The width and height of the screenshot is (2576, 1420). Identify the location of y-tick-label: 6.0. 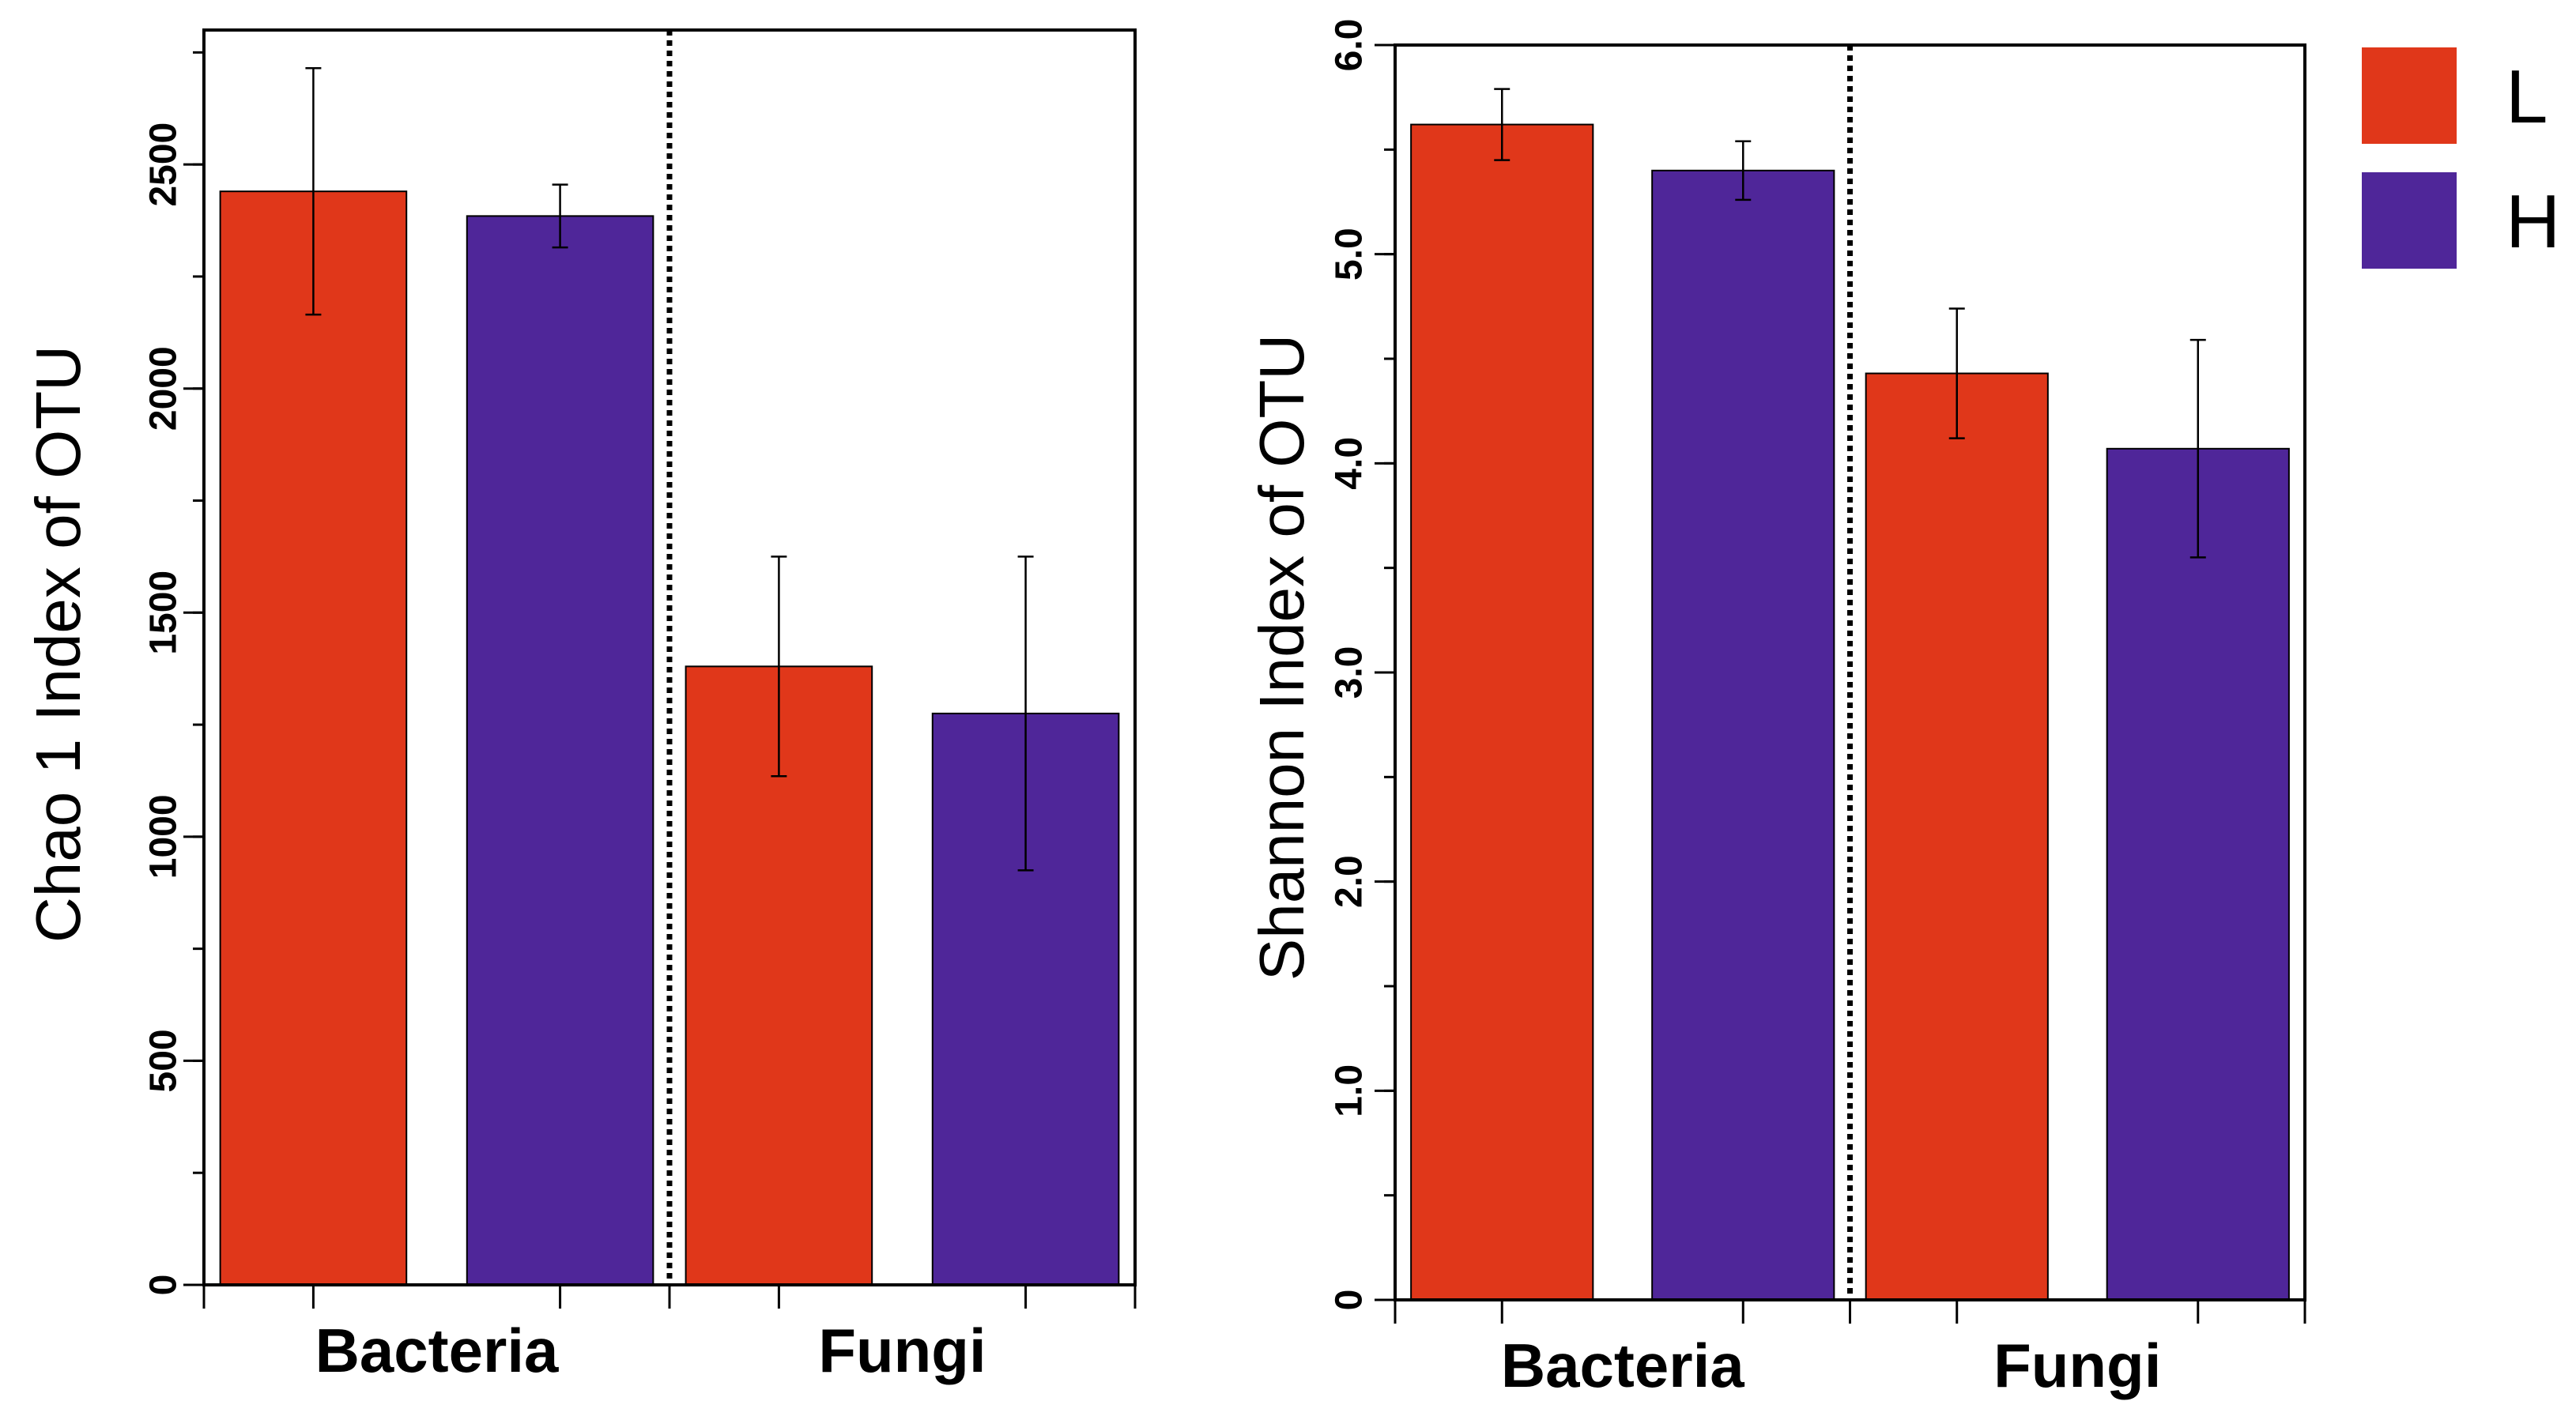
(1350, 45).